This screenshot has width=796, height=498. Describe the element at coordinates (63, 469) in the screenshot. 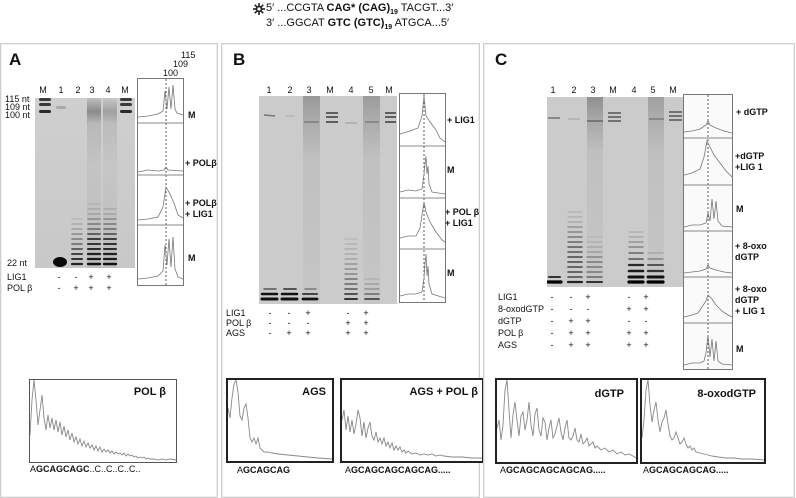

I see `seq-bold: GCAGCAGC` at that location.